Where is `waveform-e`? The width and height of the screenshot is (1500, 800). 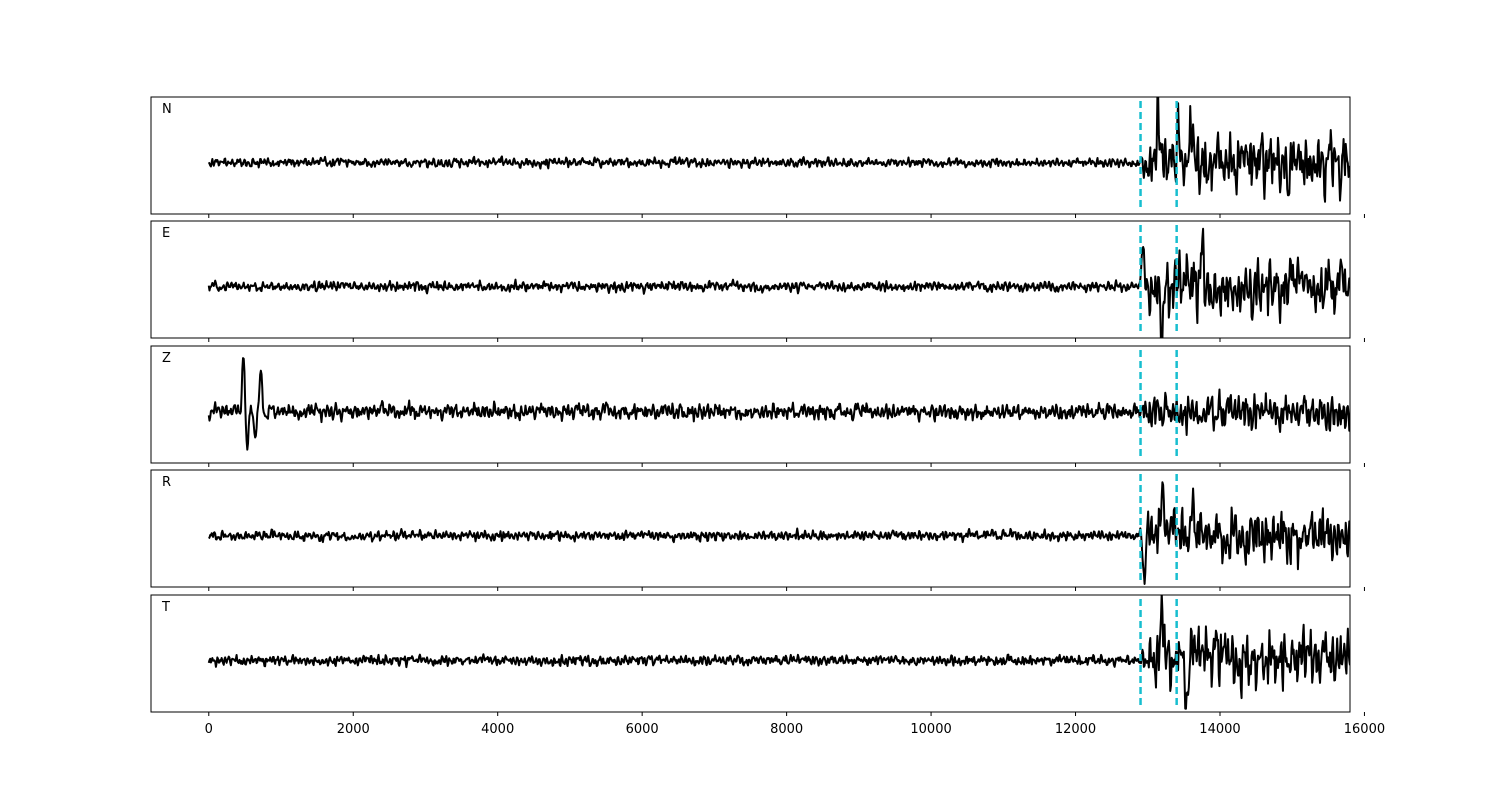
waveform-e is located at coordinates (778, 282).